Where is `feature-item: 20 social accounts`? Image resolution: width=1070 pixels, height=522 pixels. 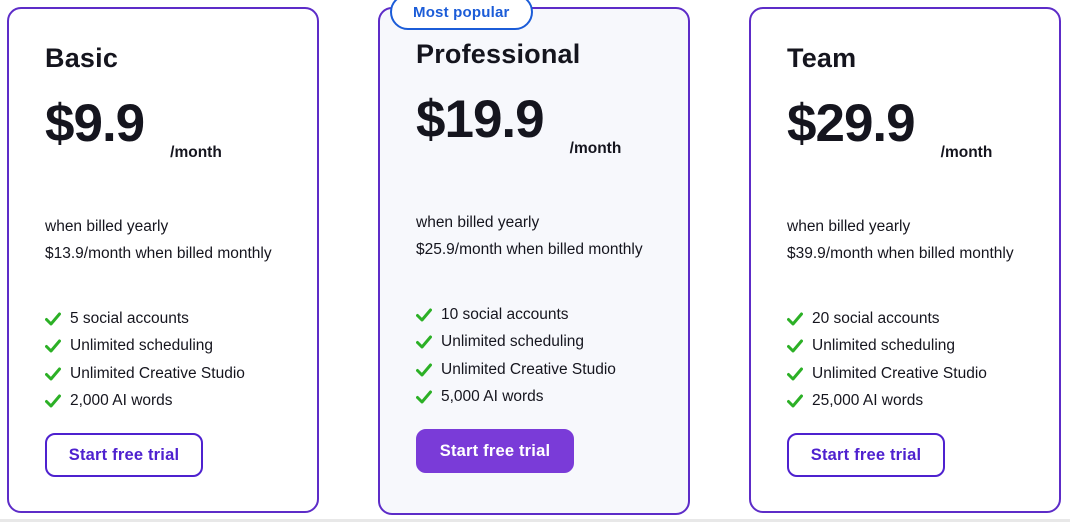
feature-item: 20 social accounts is located at coordinates (905, 319).